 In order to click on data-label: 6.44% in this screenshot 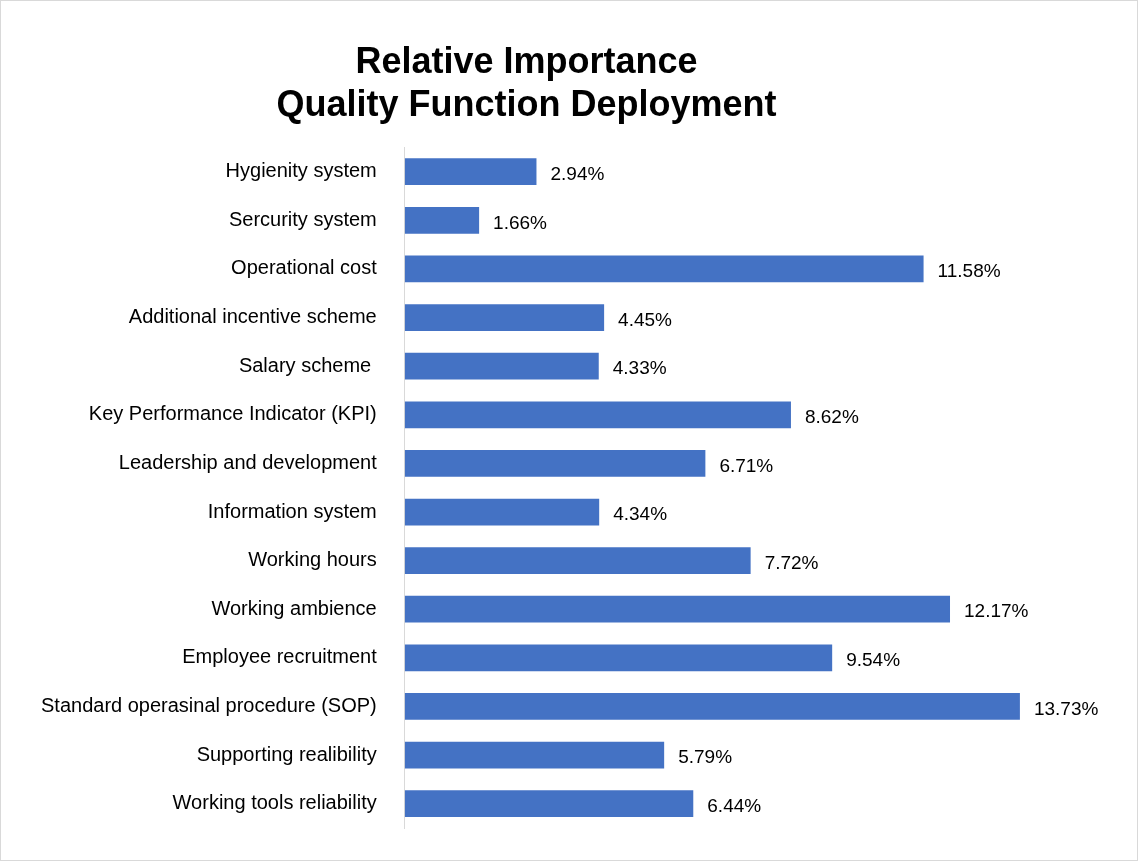, I will do `click(734, 805)`.